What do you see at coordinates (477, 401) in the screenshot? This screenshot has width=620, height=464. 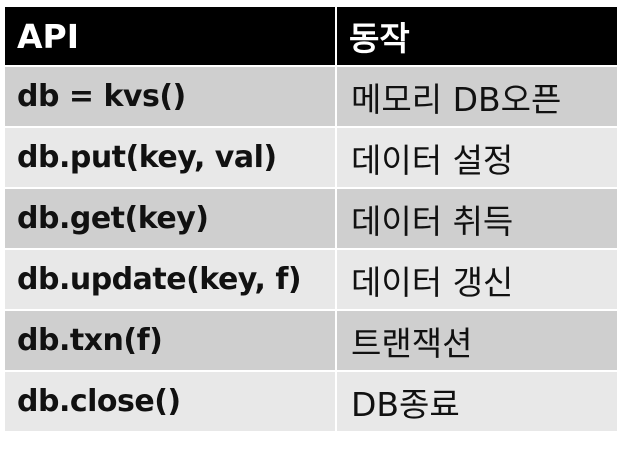 I see `action-cell: DB종료` at bounding box center [477, 401].